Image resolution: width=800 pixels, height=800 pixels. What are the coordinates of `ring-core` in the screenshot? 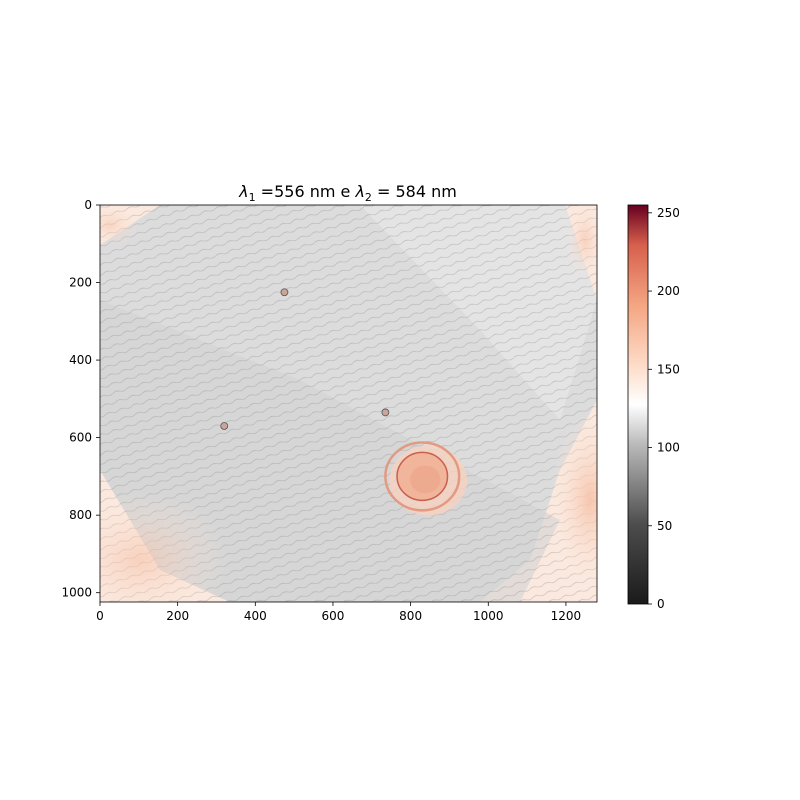 It's located at (425, 479).